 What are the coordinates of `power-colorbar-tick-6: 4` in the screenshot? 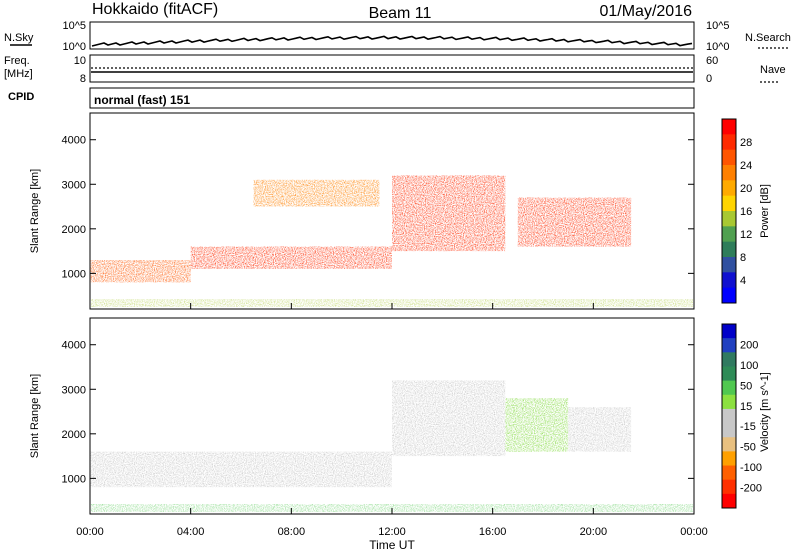 It's located at (743, 281).